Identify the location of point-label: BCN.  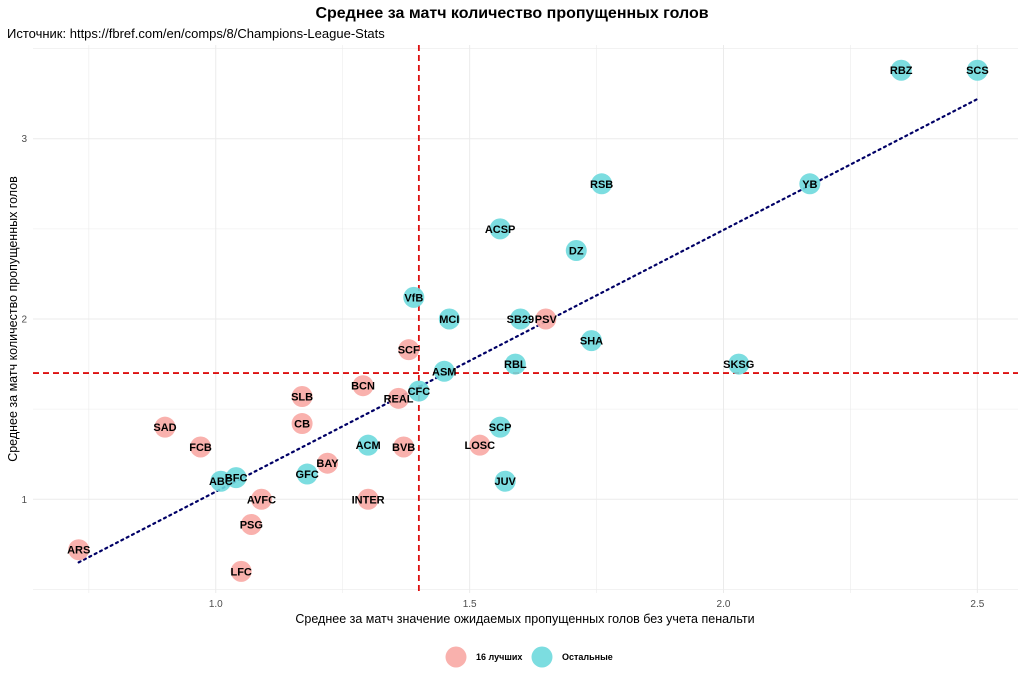
(363, 387).